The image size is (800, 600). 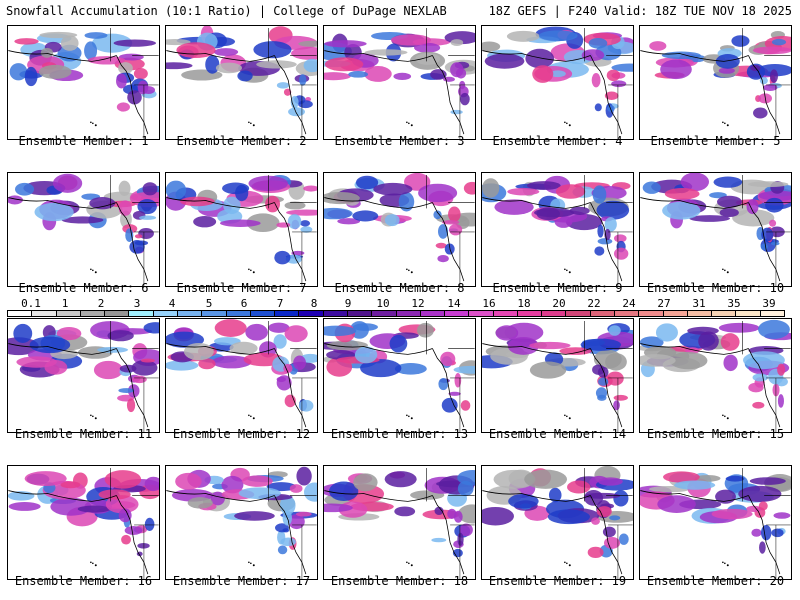 I want to click on colorbar-tick: 1, so click(x=65, y=303).